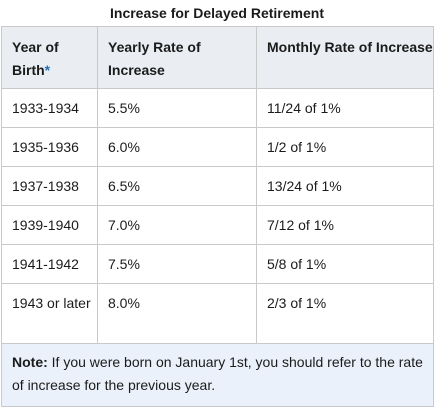 The image size is (434, 407). Describe the element at coordinates (177, 264) in the screenshot. I see `cell-yearly-rate: 7.5%` at that location.